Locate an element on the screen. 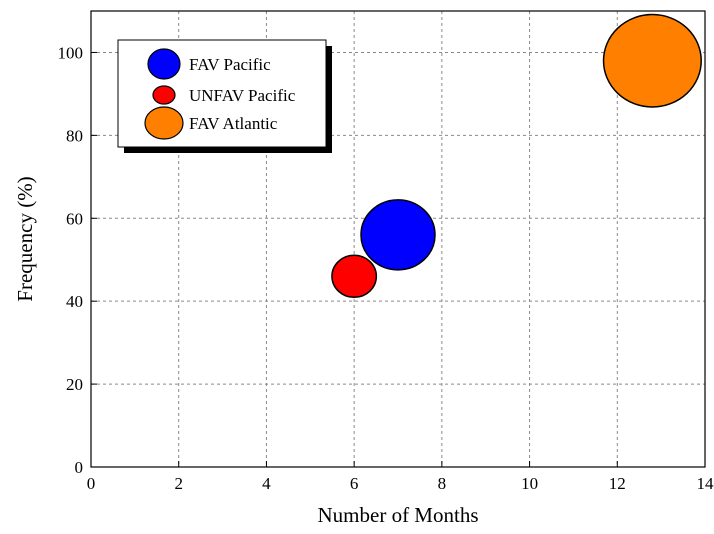 This screenshot has height=534, width=714. x-tick-label: 10 is located at coordinates (529, 483).